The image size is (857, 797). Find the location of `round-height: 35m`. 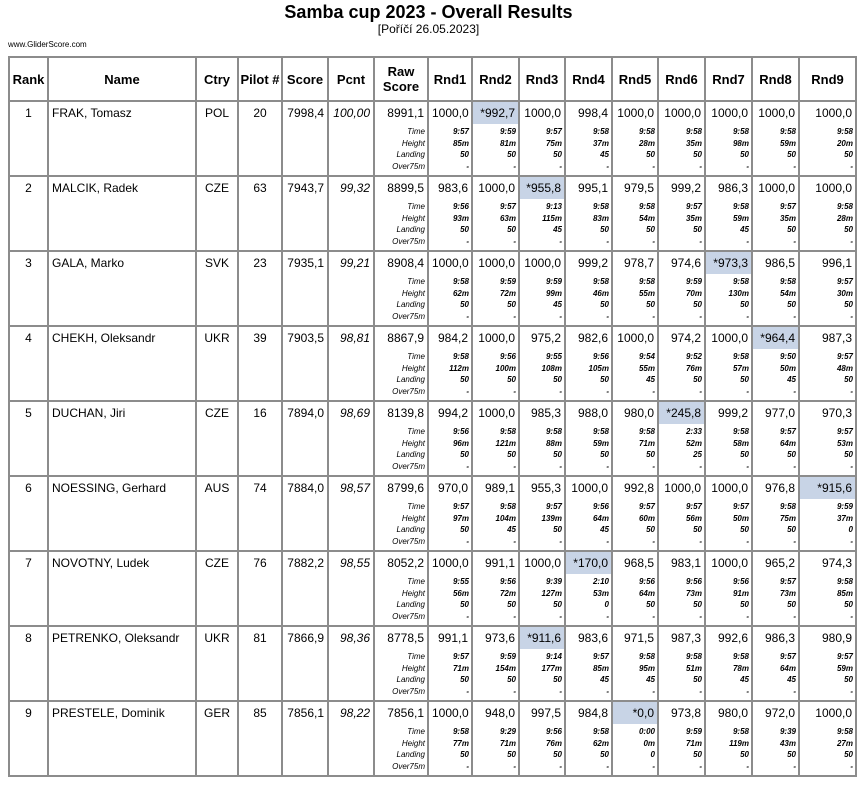

round-height: 35m is located at coordinates (787, 218).